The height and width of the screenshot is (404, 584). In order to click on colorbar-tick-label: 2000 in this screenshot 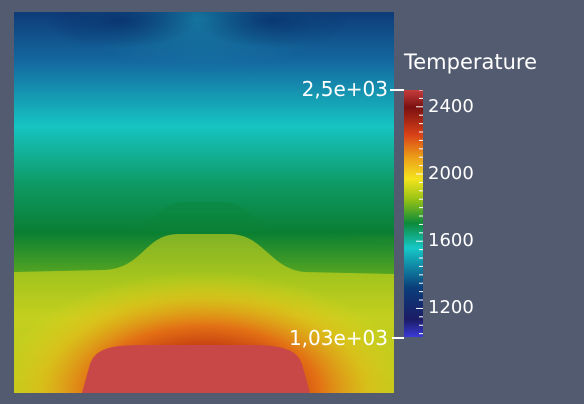, I will do `click(451, 173)`.